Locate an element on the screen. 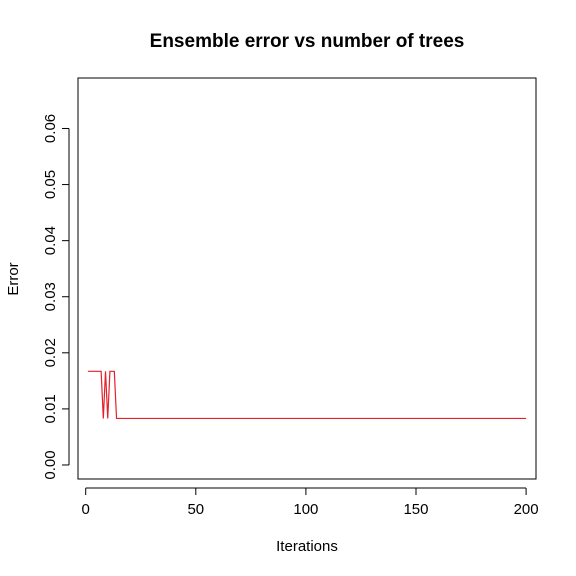 This screenshot has height=576, width=576. y-tick-label: 0.06 is located at coordinates (50, 128).